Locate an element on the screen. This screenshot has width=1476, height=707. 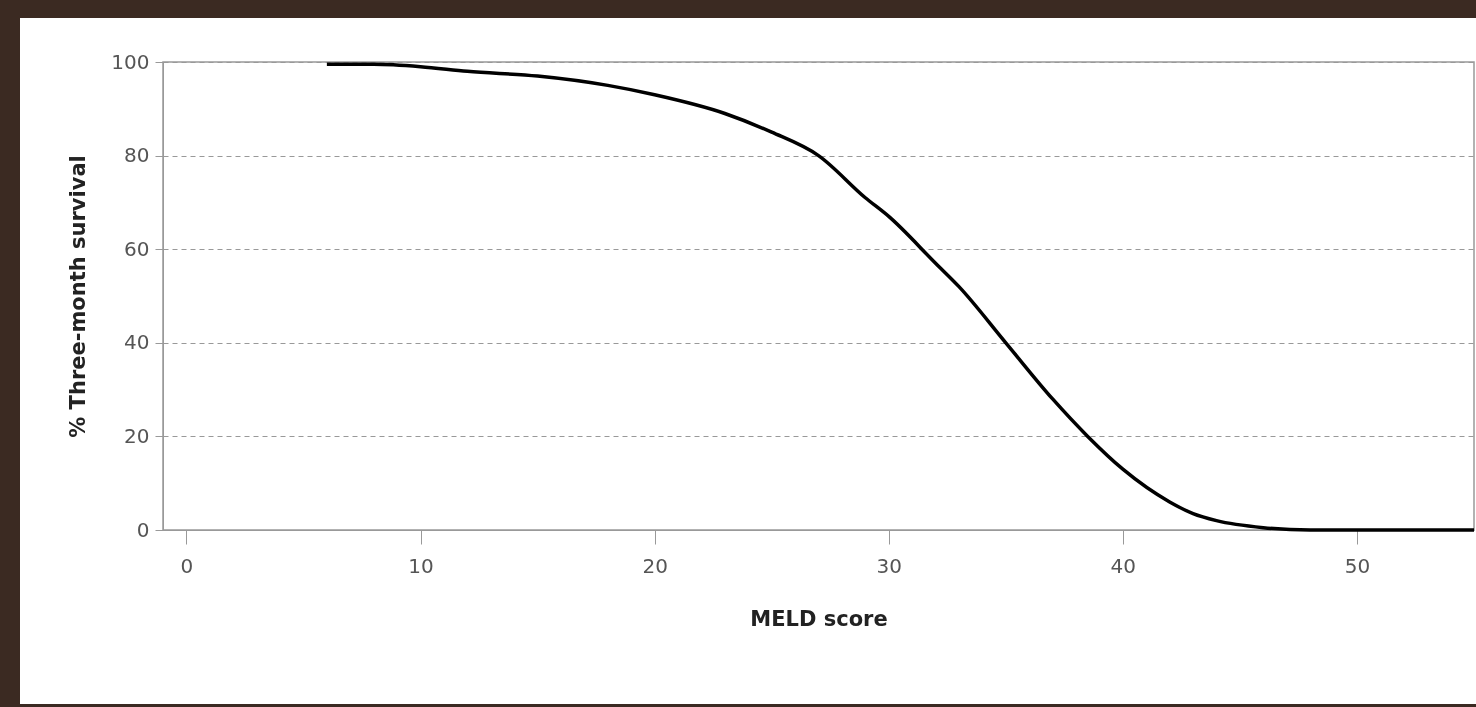
y-tick-label: 0 is located at coordinates (143, 529).